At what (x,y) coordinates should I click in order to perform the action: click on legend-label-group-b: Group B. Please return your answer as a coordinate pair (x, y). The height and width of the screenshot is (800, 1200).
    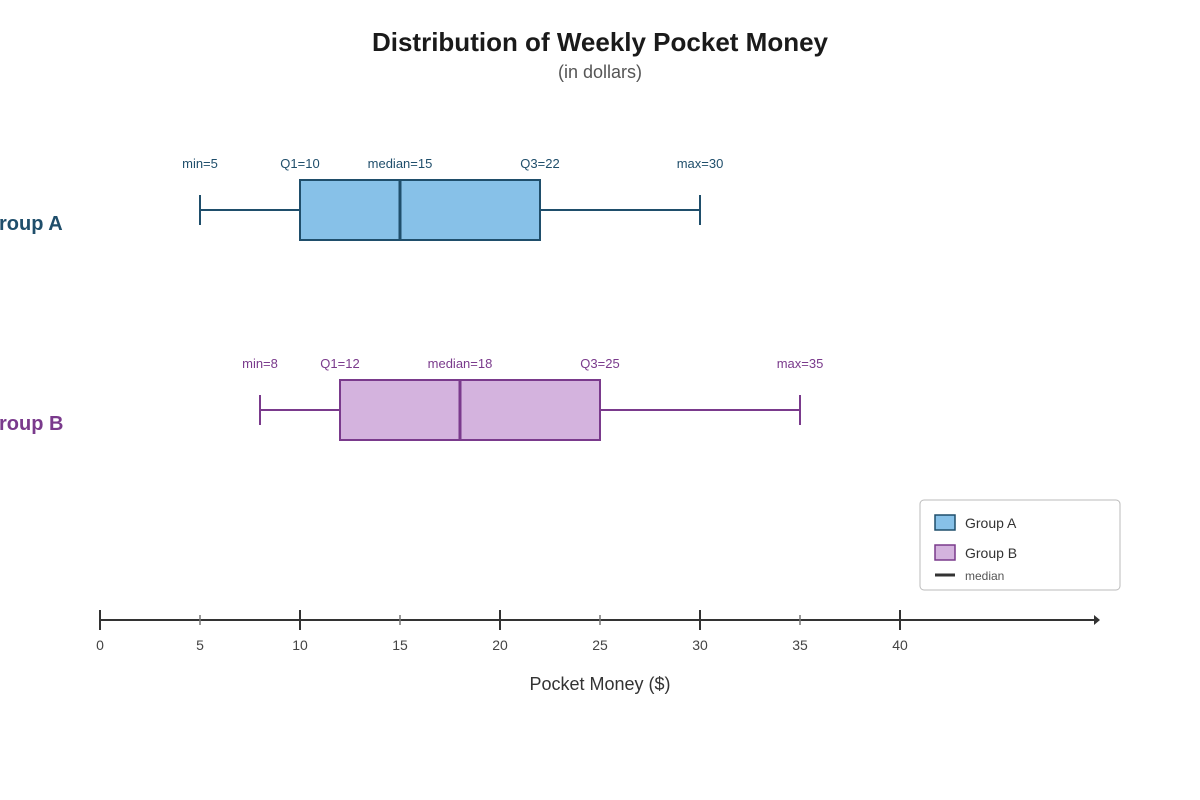
    Looking at the image, I should click on (991, 553).